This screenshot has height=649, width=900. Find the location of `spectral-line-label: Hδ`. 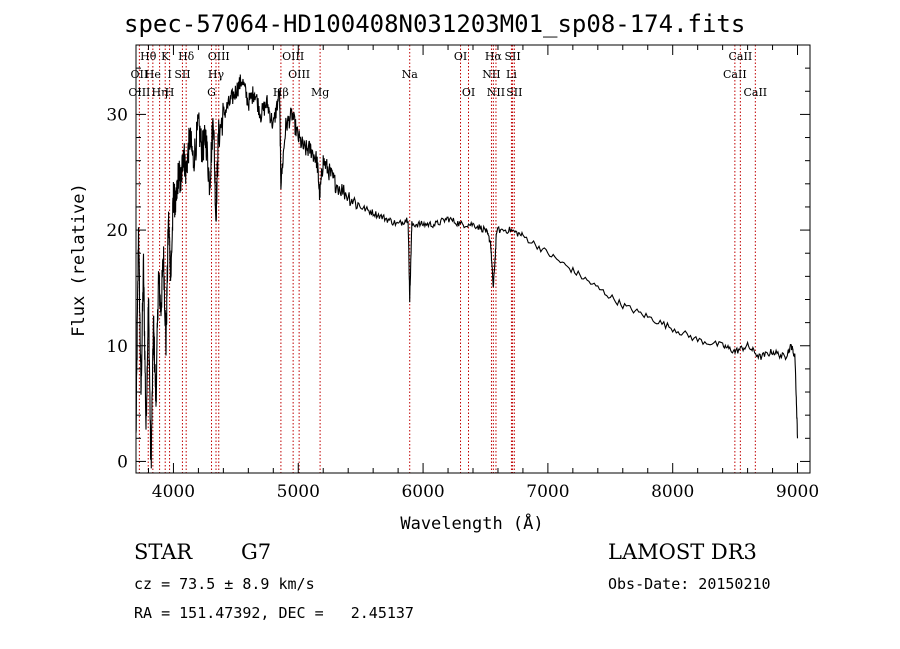

spectral-line-label: Hδ is located at coordinates (186, 56).